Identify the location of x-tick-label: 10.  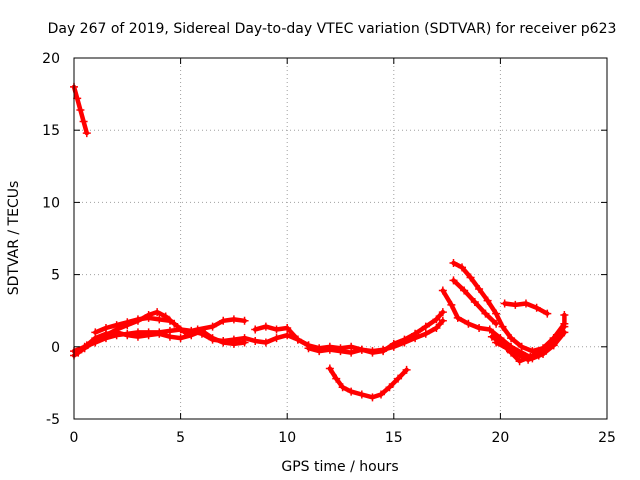
(287, 438).